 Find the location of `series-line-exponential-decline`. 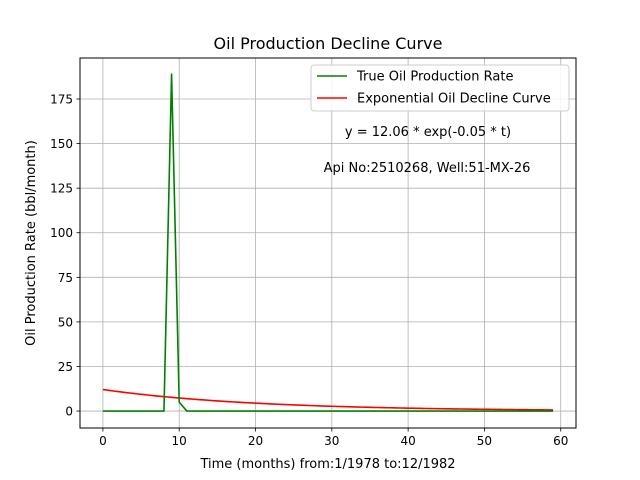

series-line-exponential-decline is located at coordinates (328, 399).